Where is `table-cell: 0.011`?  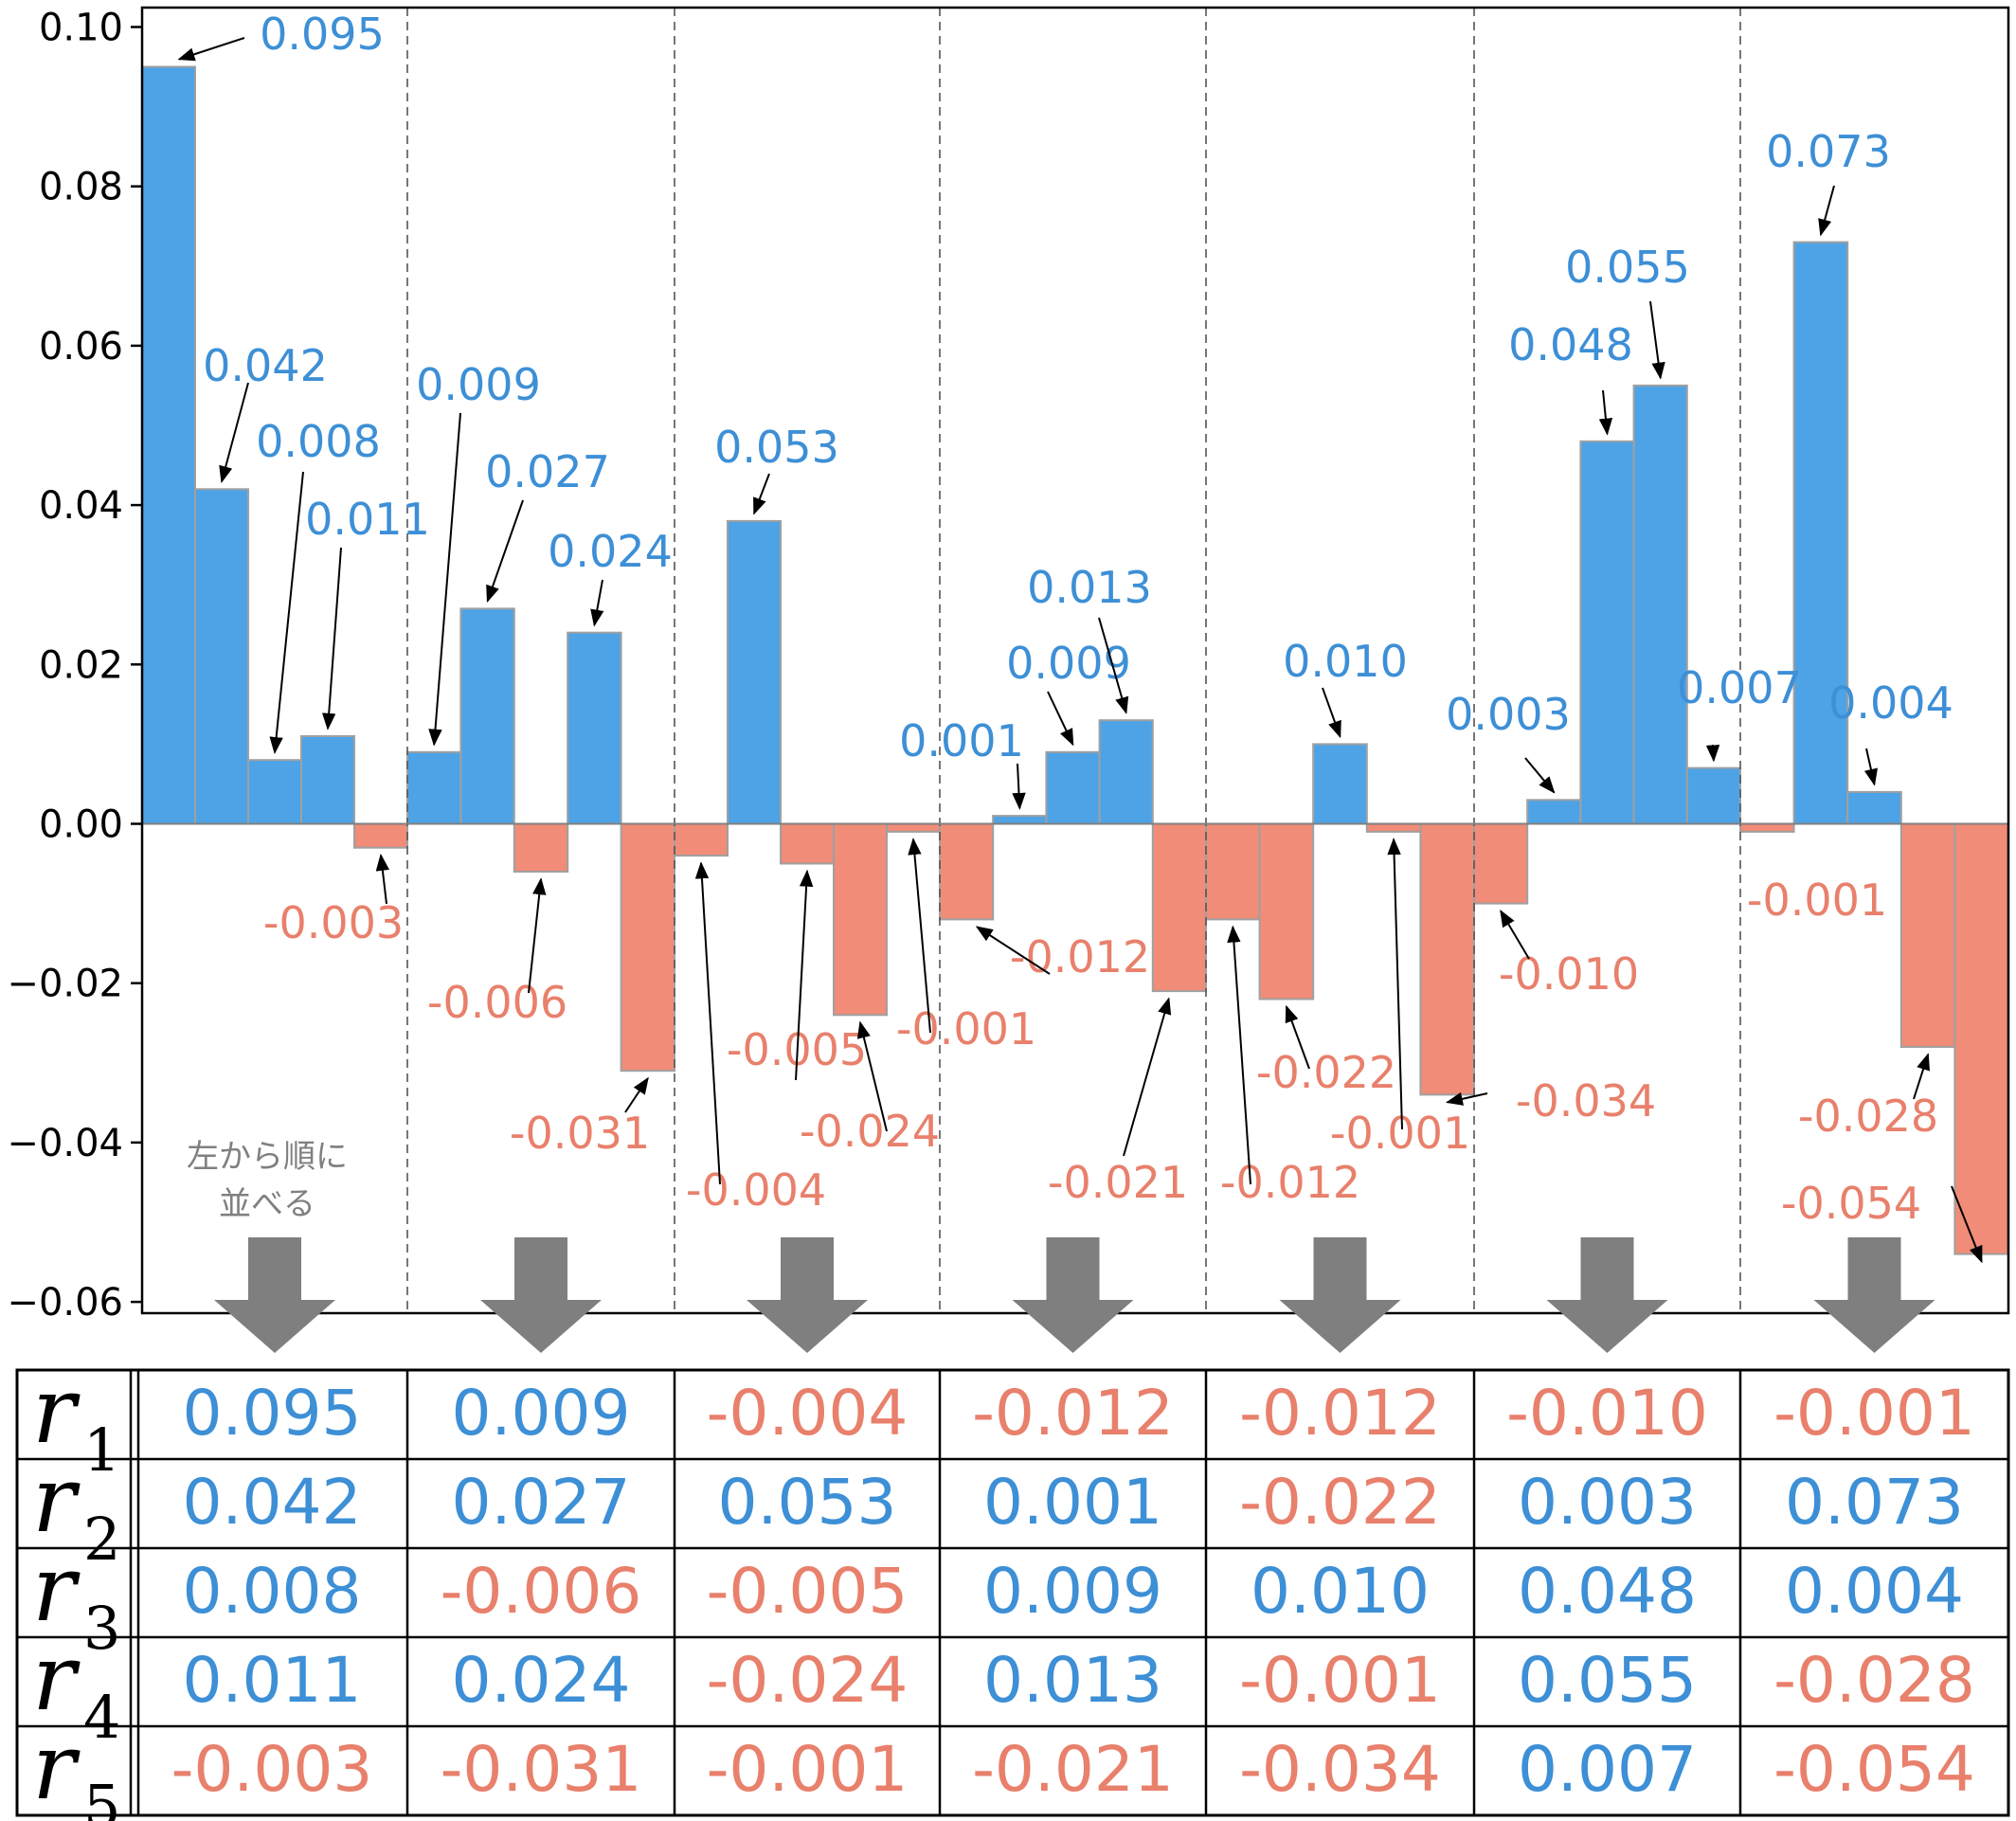
table-cell: 0.011 is located at coordinates (272, 1680).